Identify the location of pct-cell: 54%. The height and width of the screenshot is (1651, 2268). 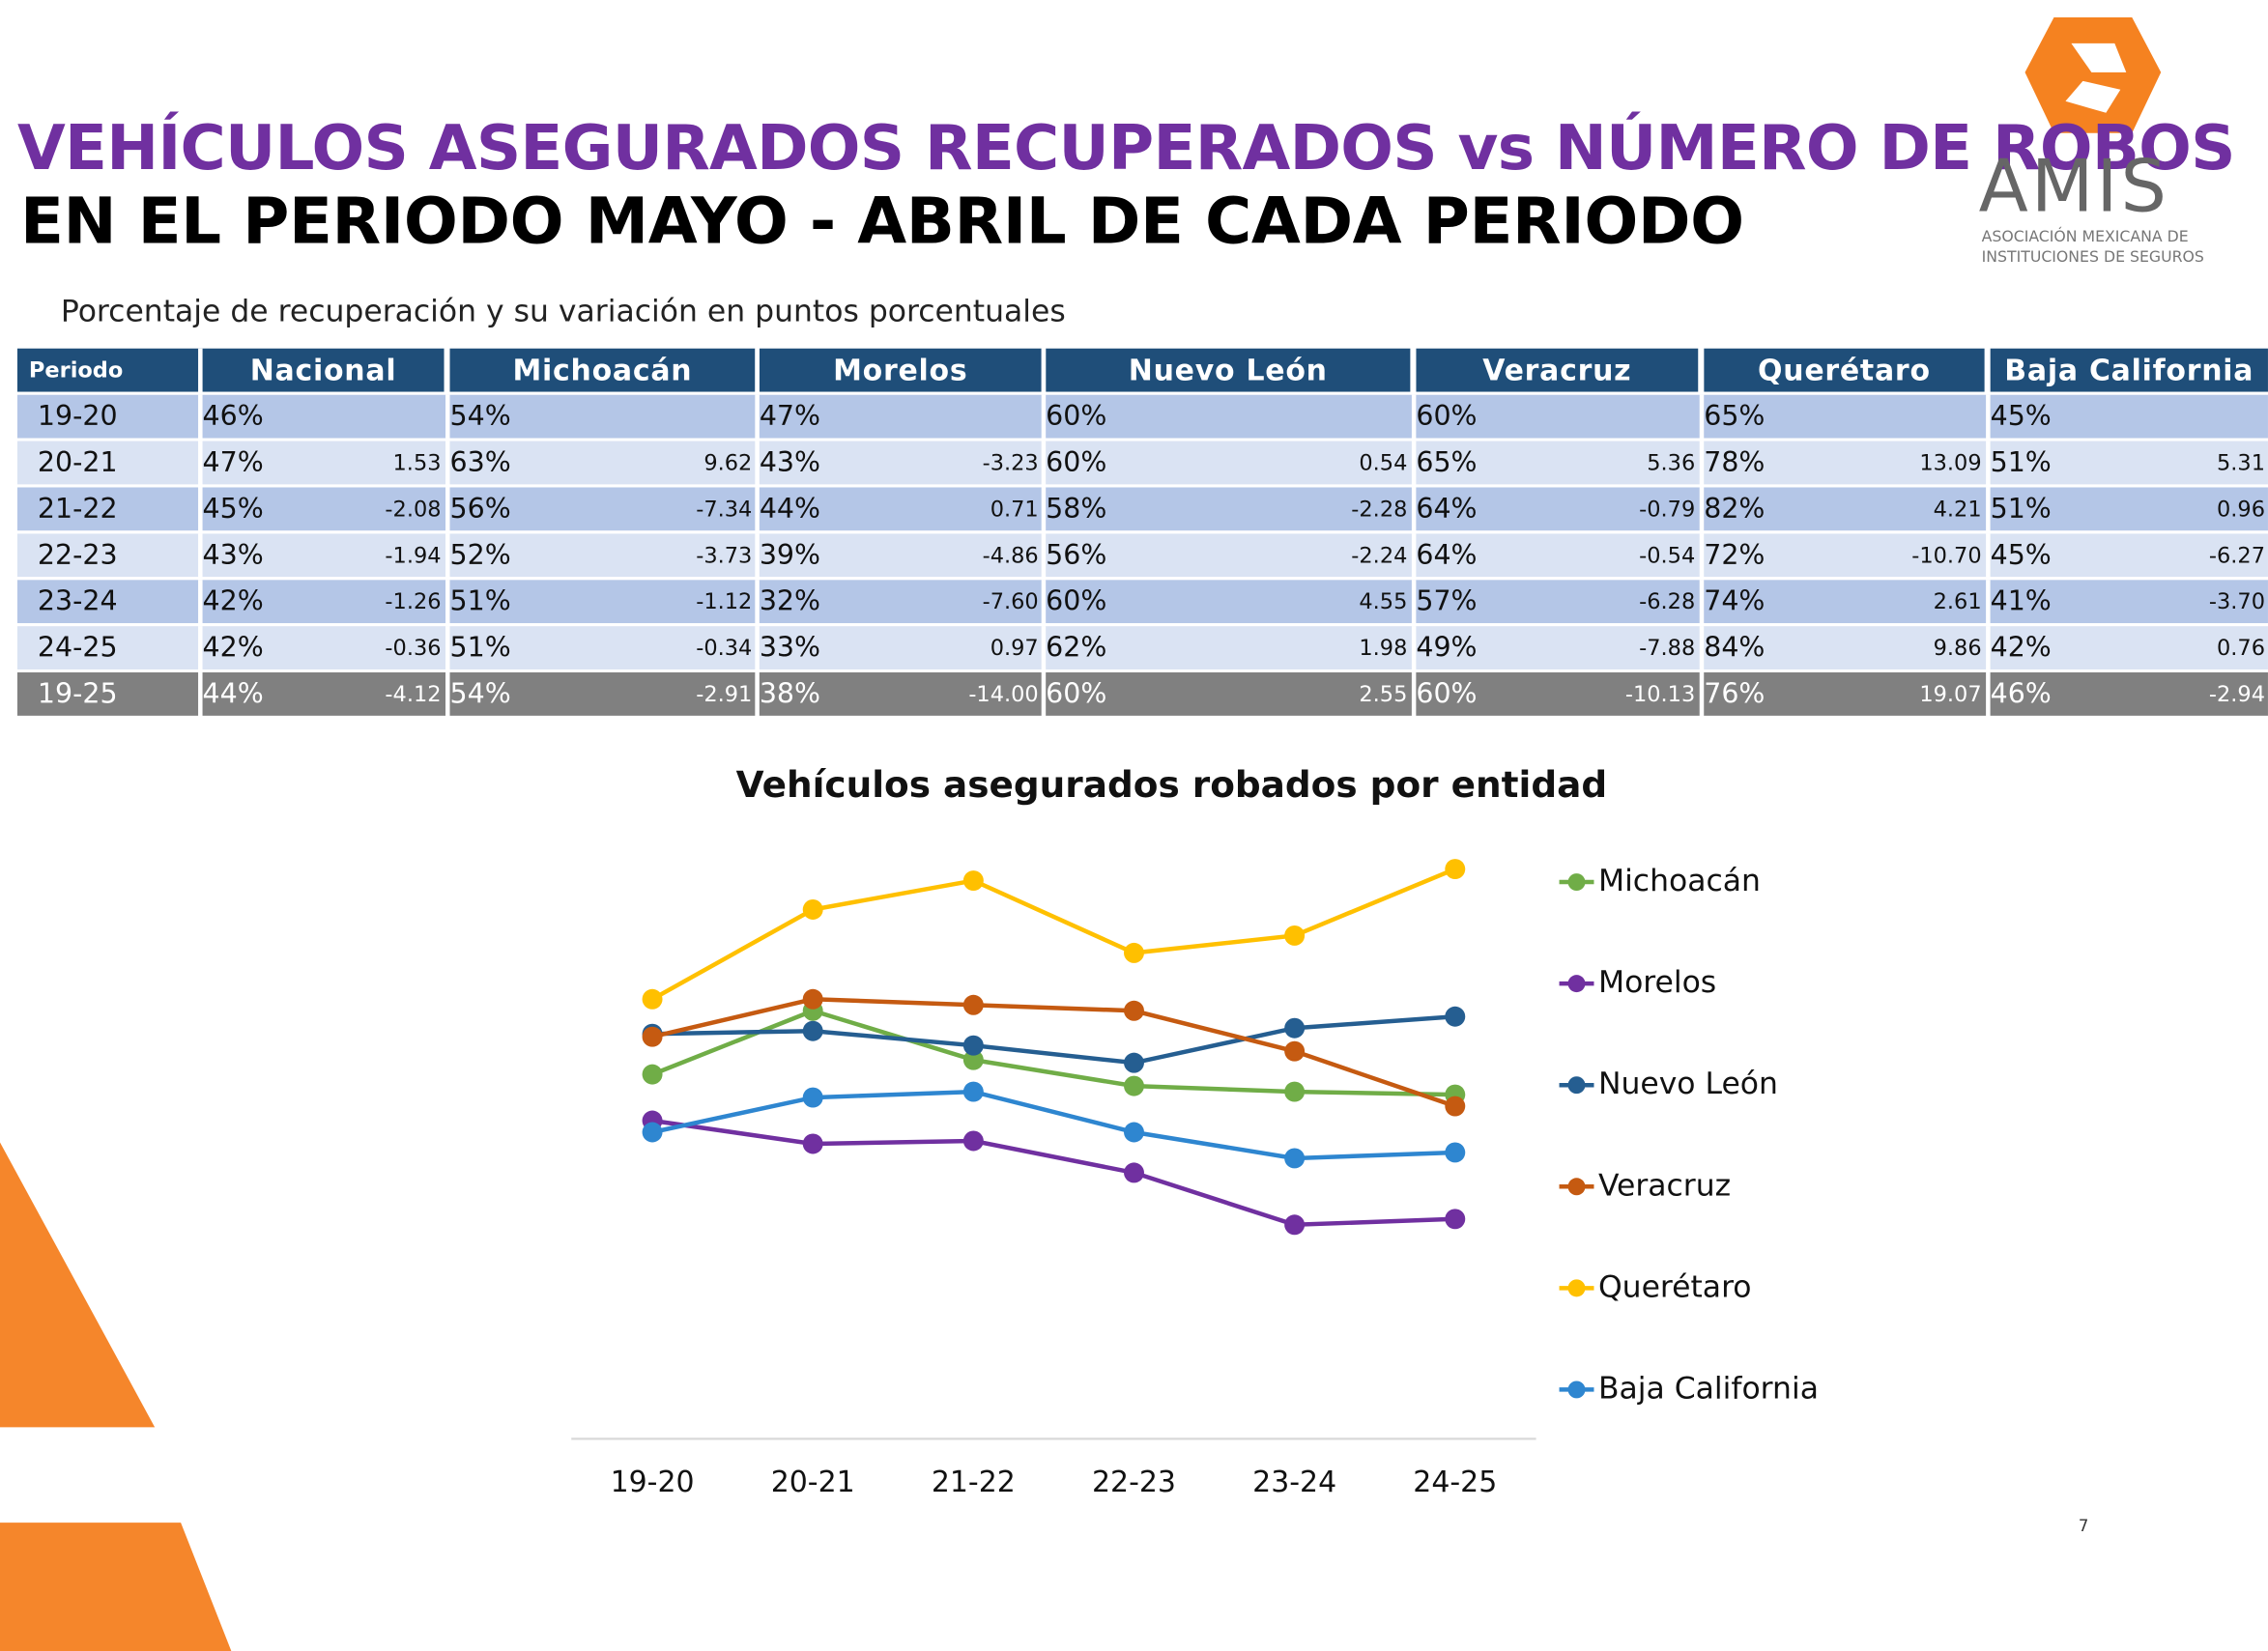
(480, 416).